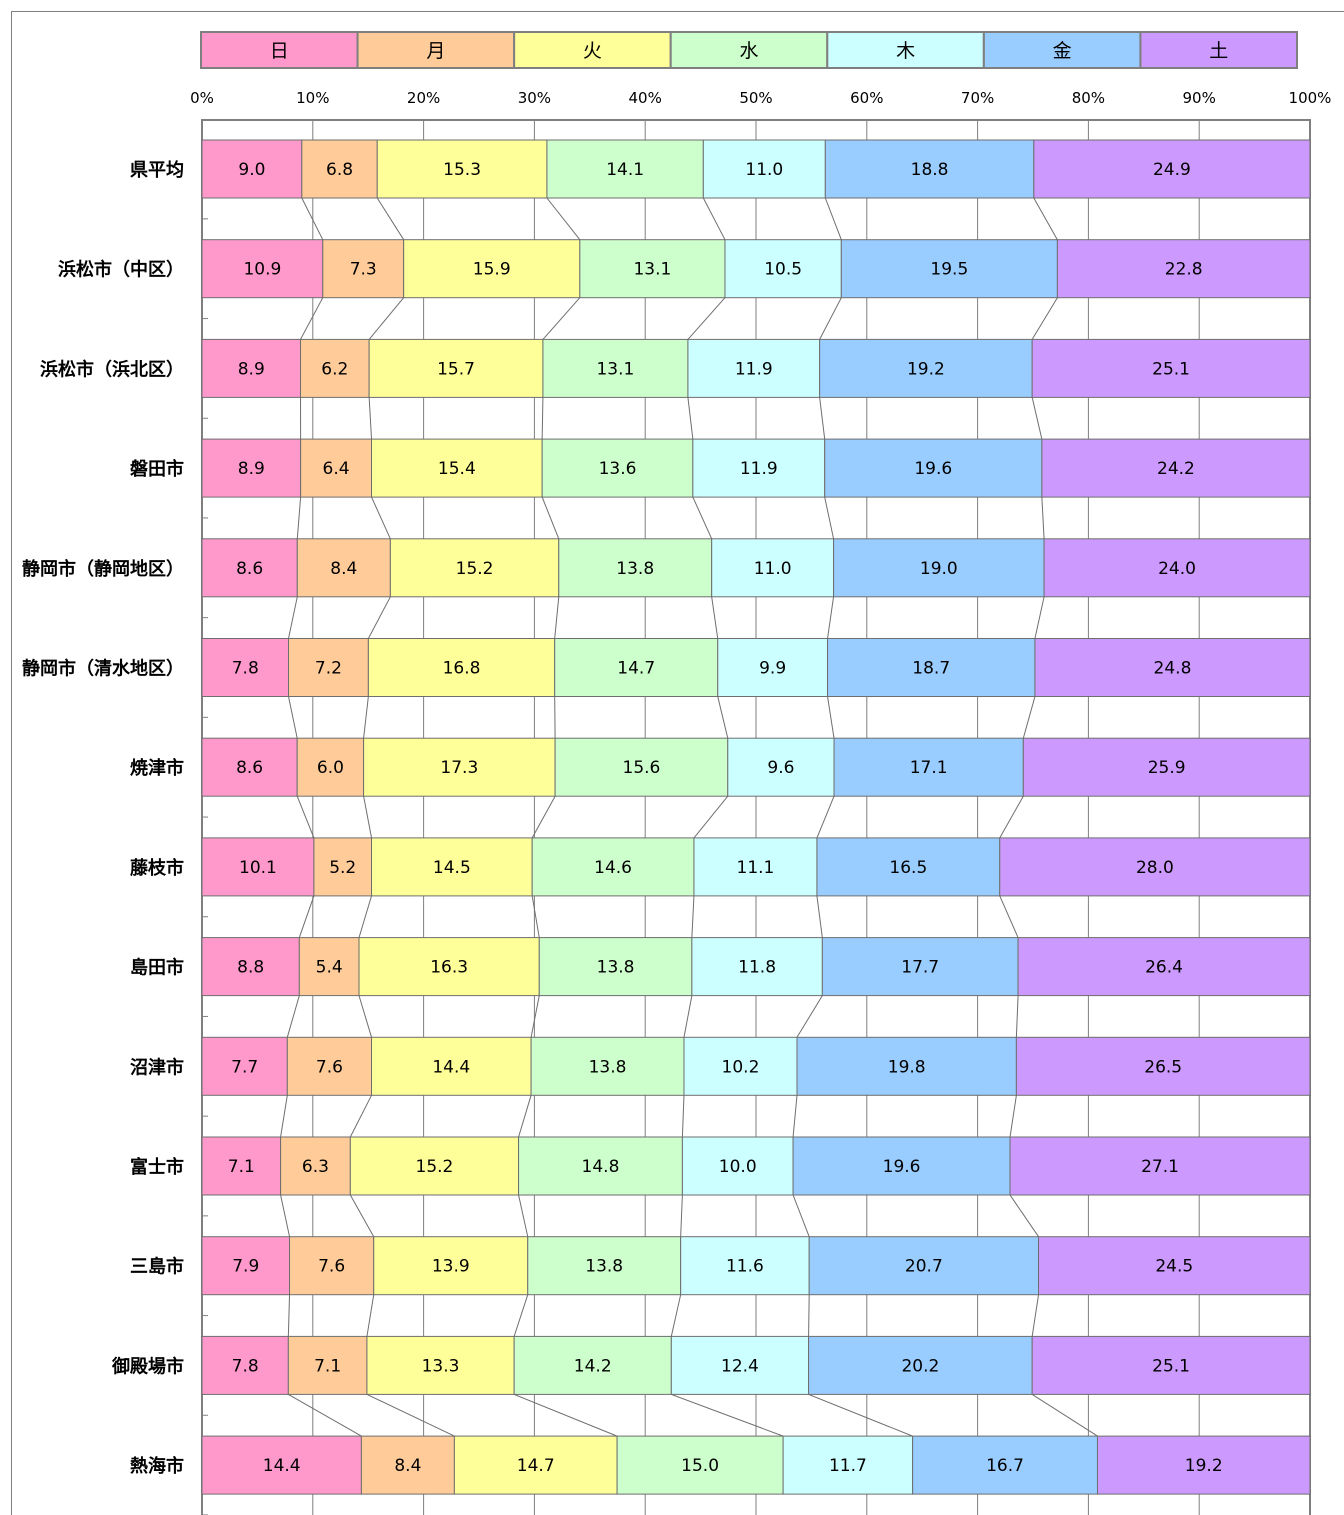  Describe the element at coordinates (121, 270) in the screenshot. I see `category-label: 浜松市（中区）` at that location.